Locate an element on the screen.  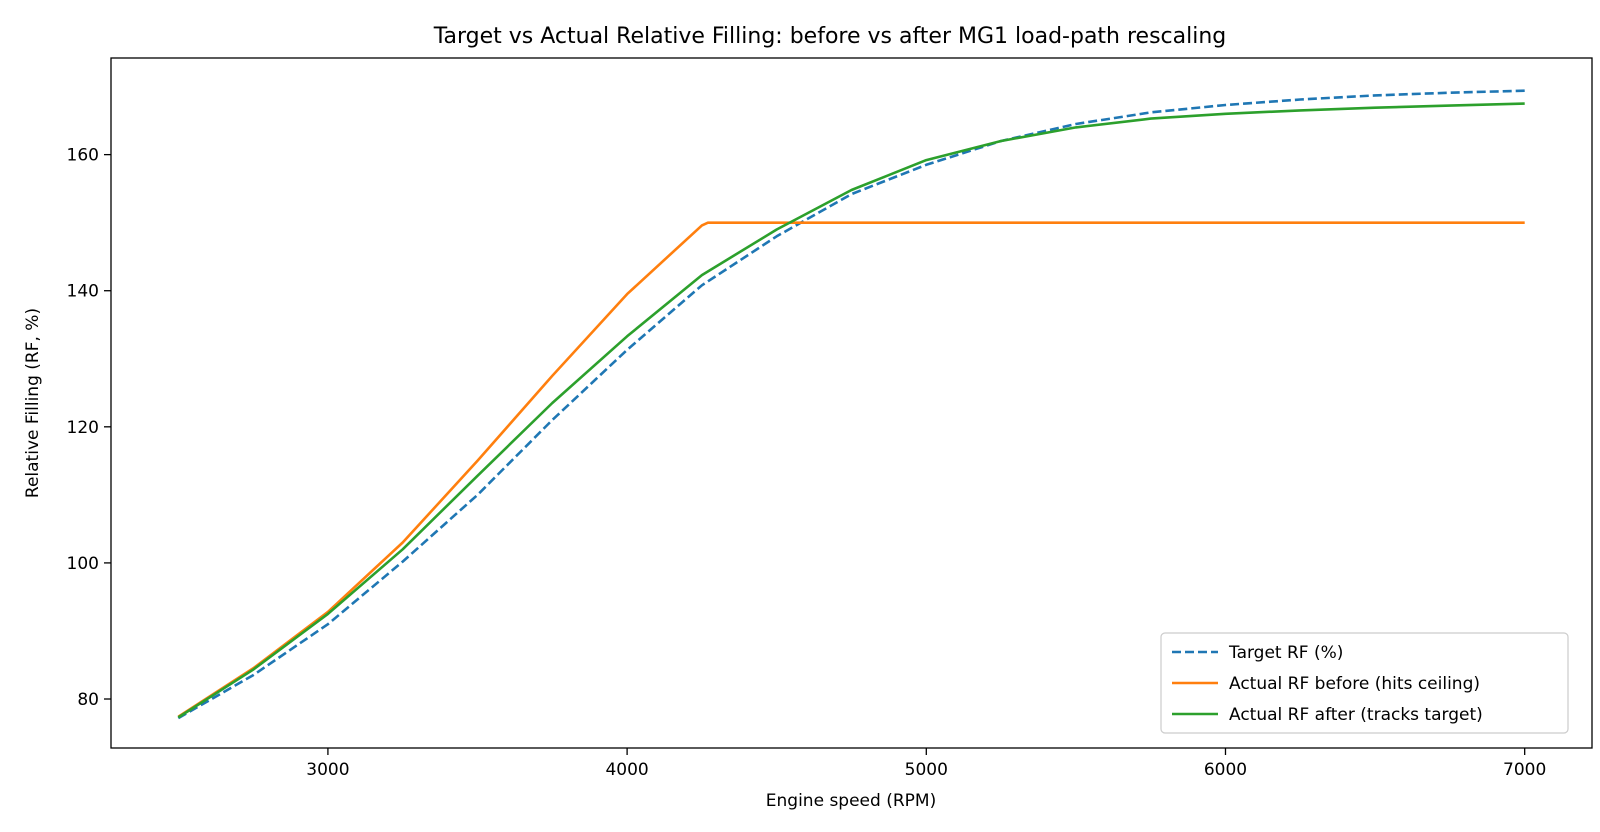
x-tick-label: 5000 is located at coordinates (926, 770).